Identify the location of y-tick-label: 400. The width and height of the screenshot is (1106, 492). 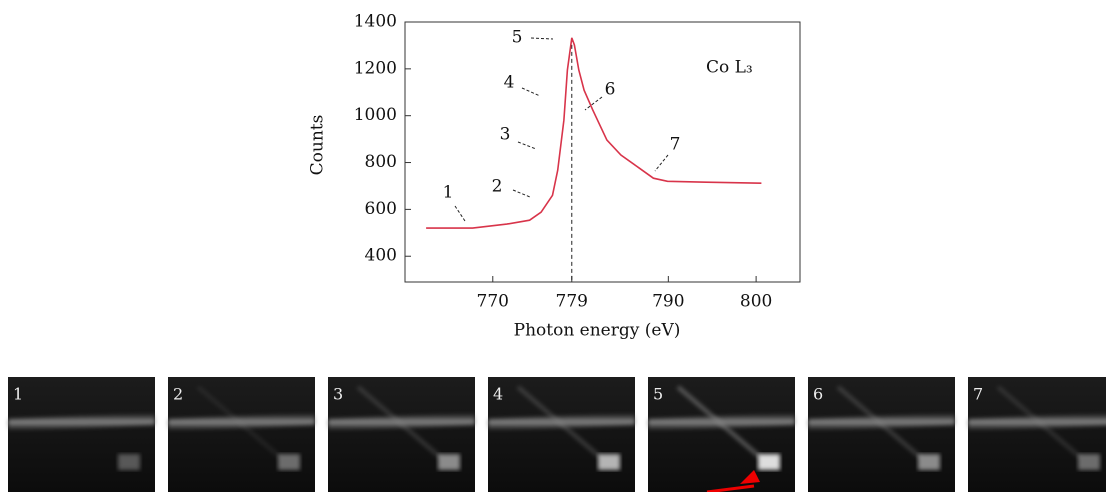
(381, 256).